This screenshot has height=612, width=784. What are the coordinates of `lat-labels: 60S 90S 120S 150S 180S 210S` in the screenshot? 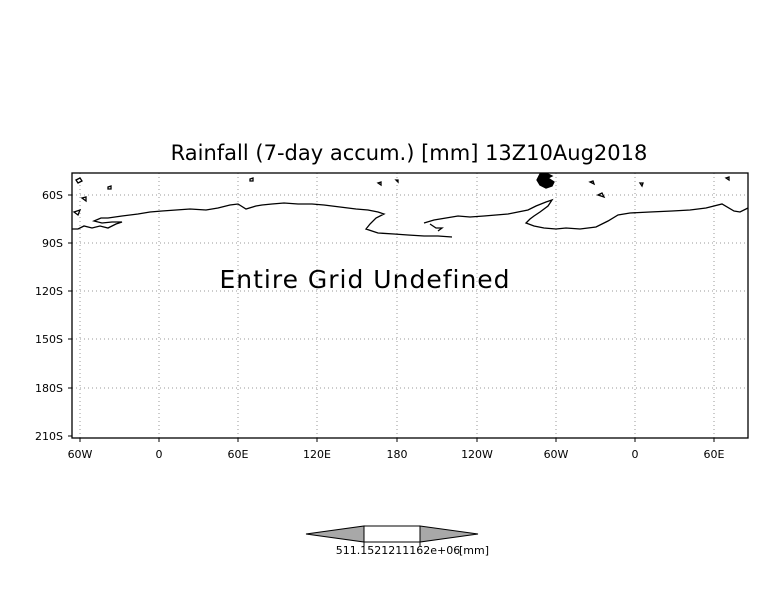 It's located at (49, 316).